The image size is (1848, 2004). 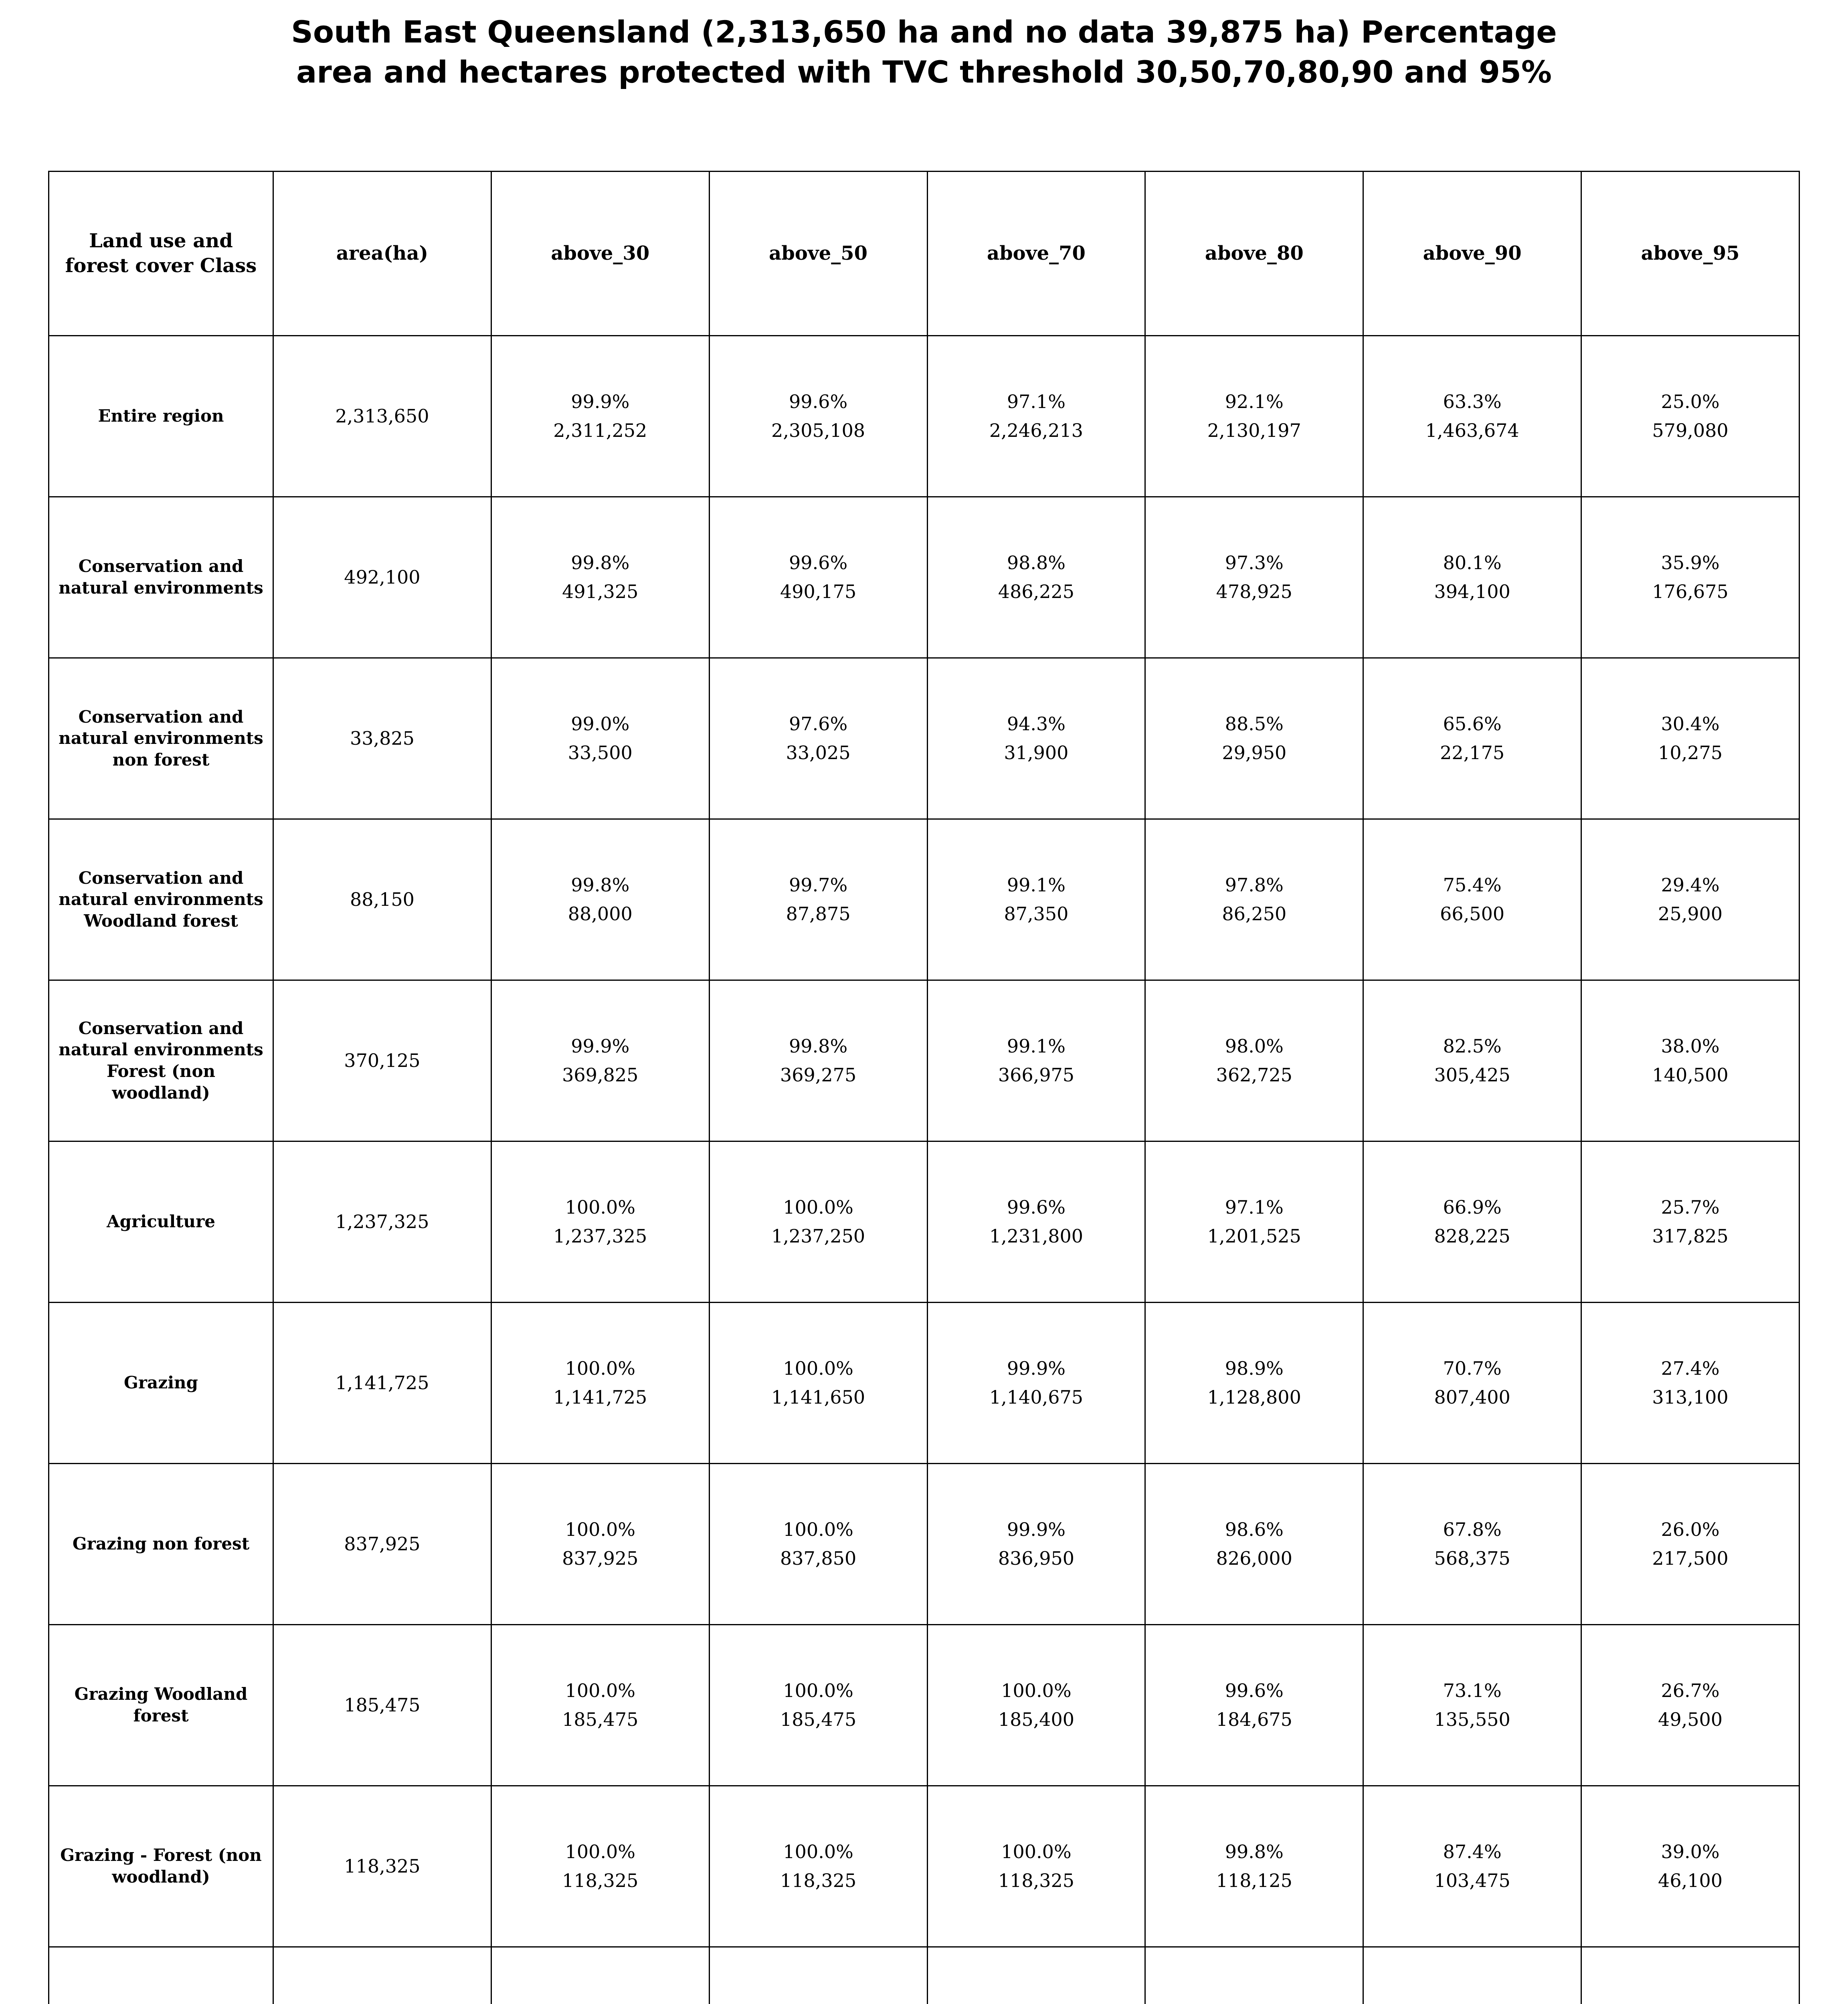 What do you see at coordinates (1254, 753) in the screenshot?
I see `hectares-value: 29,950` at bounding box center [1254, 753].